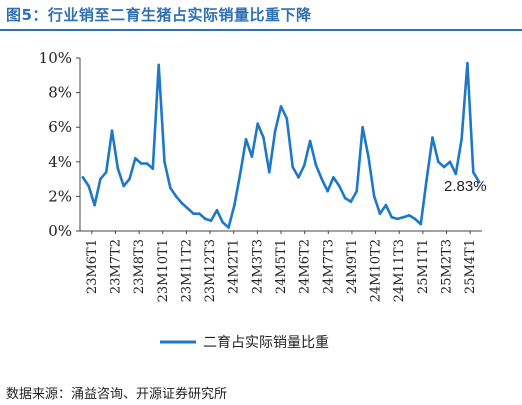 The width and height of the screenshot is (522, 405). I want to click on x-tick-label: 23M8T3, so click(139, 266).